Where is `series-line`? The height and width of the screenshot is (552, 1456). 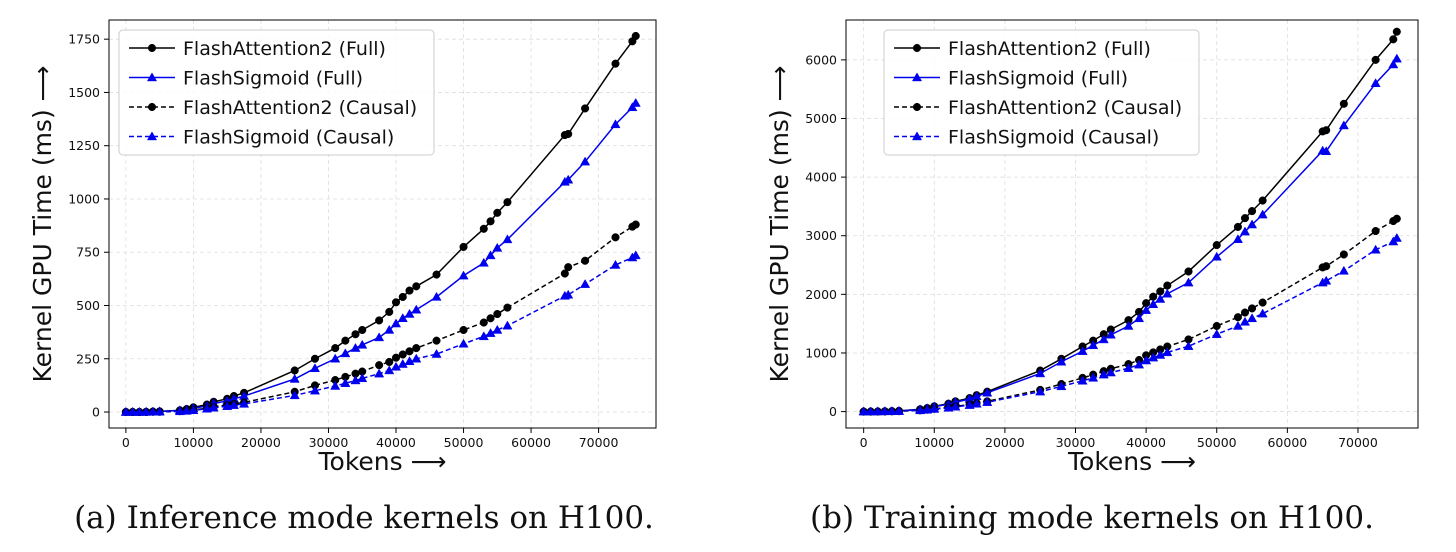
series-line is located at coordinates (1130, 315).